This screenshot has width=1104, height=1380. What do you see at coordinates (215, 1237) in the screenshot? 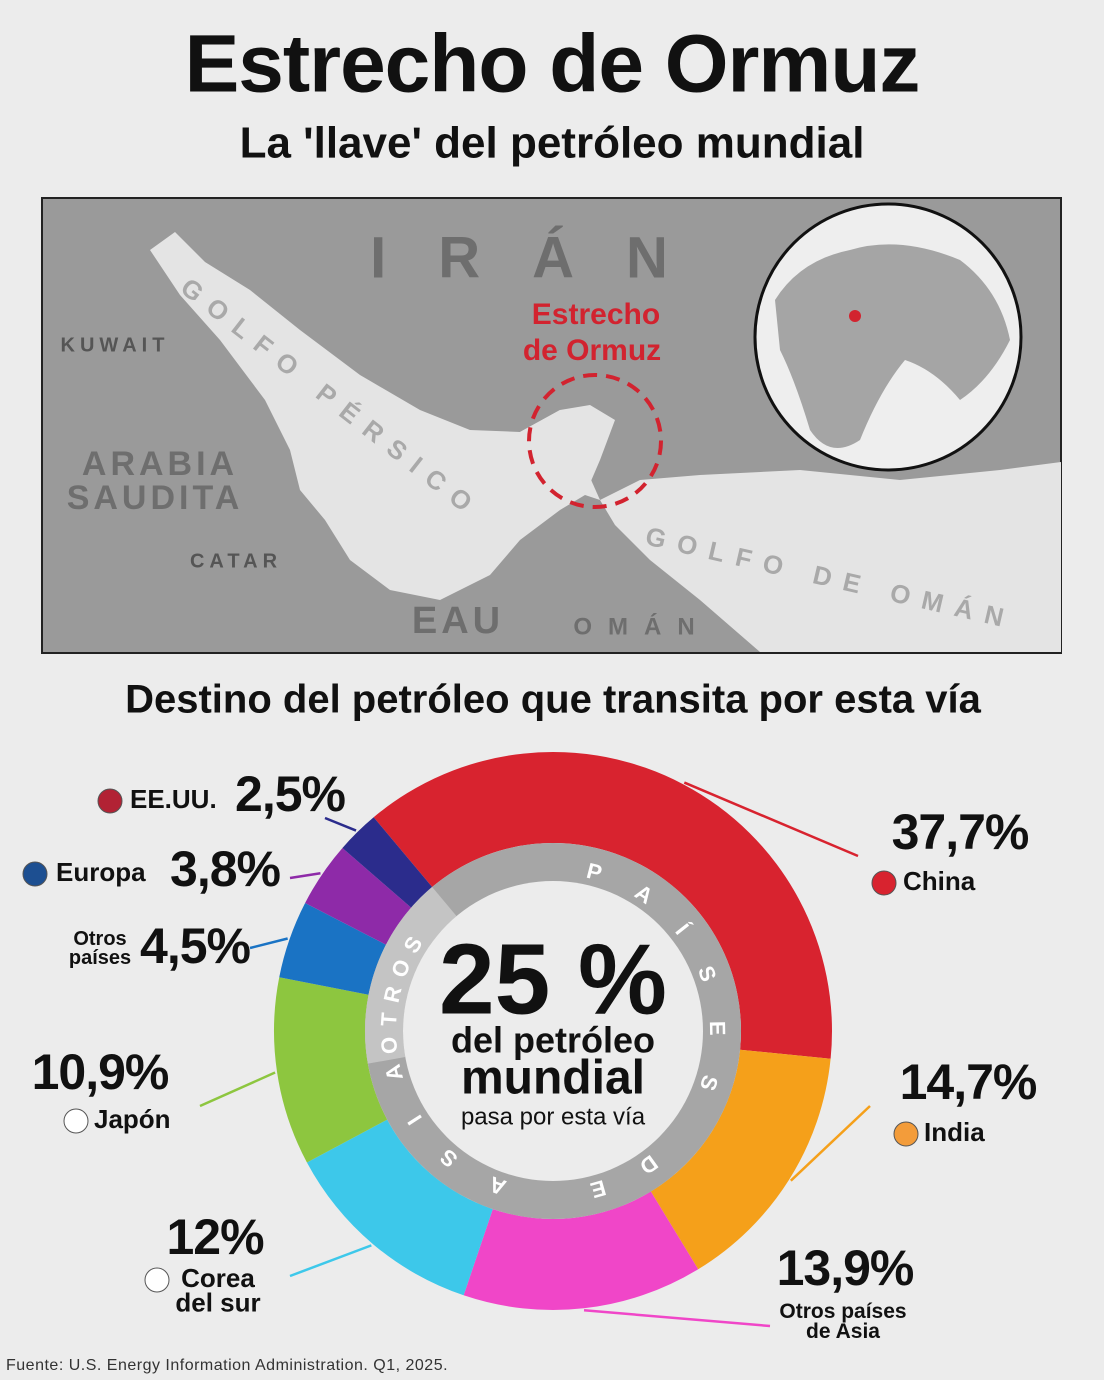
I see `value-label: 12%` at bounding box center [215, 1237].